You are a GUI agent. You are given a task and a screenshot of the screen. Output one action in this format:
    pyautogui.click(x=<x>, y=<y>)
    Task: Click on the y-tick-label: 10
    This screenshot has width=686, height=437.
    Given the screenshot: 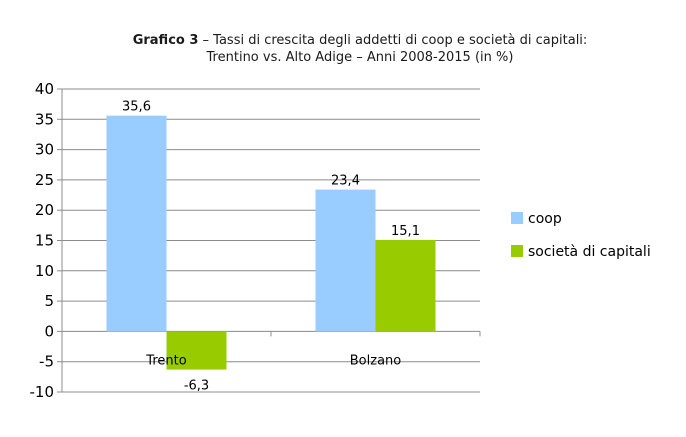 What is the action you would take?
    pyautogui.click(x=44, y=271)
    